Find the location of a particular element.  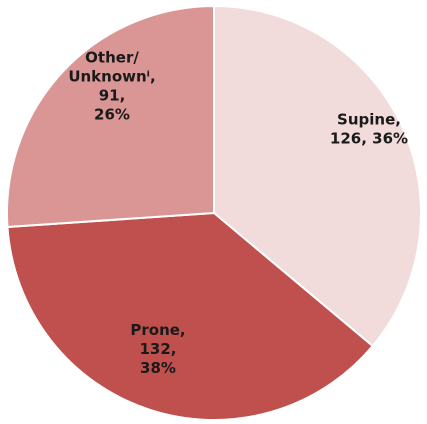

slice-label-line: 132, is located at coordinates (157, 349).